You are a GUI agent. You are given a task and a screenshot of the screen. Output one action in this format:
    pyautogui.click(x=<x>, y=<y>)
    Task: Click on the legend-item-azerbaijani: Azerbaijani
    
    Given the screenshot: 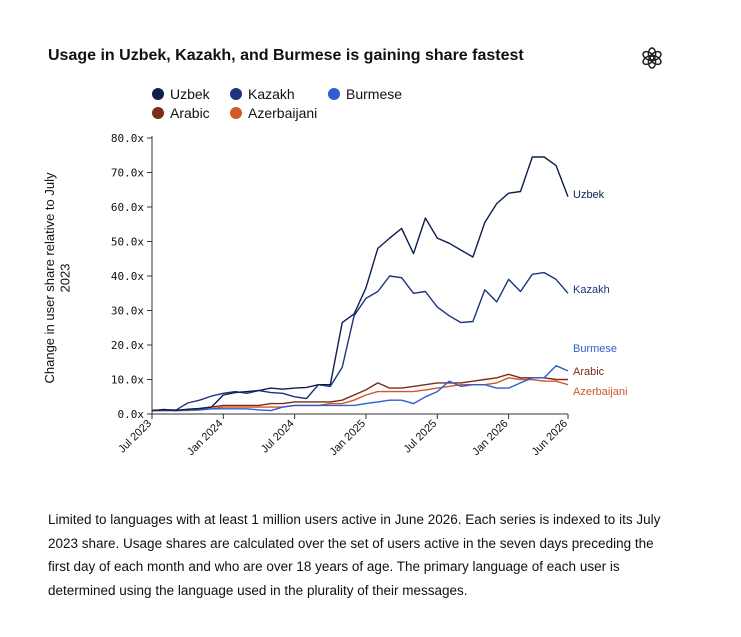 What is the action you would take?
    pyautogui.click(x=273, y=113)
    